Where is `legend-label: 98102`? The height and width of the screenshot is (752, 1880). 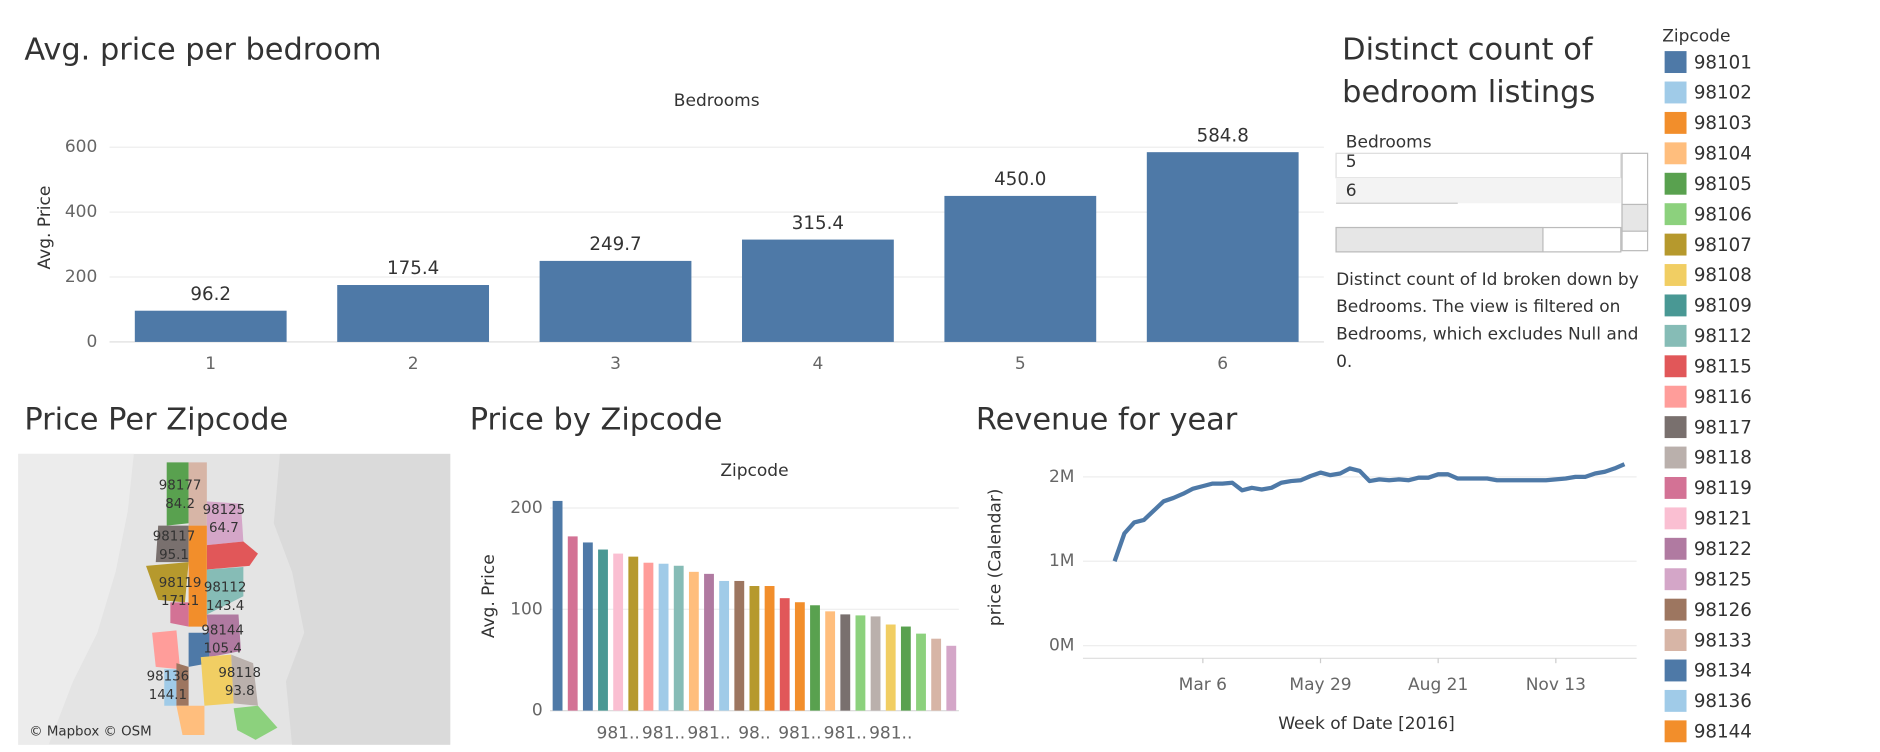 legend-label: 98102 is located at coordinates (1723, 93).